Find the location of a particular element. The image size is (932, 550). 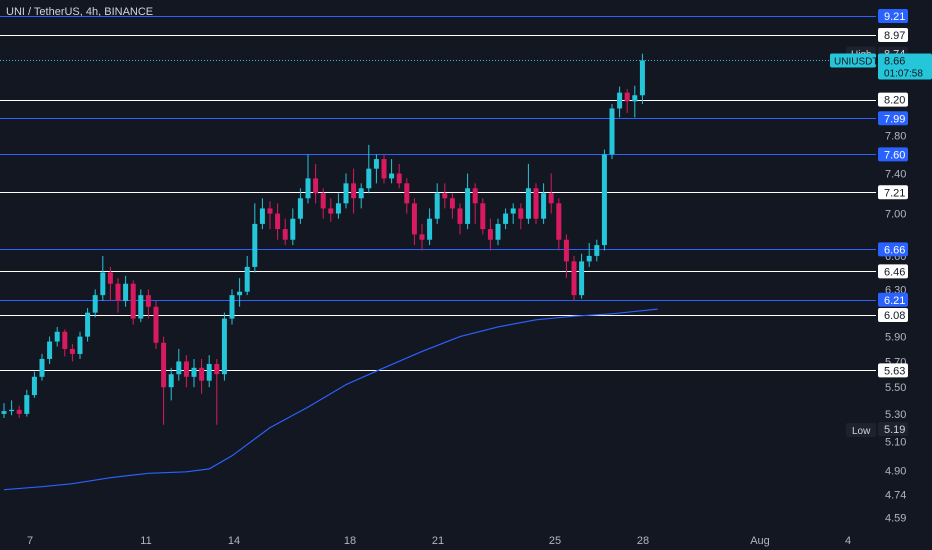

low-tag is located at coordinates (861, 429).